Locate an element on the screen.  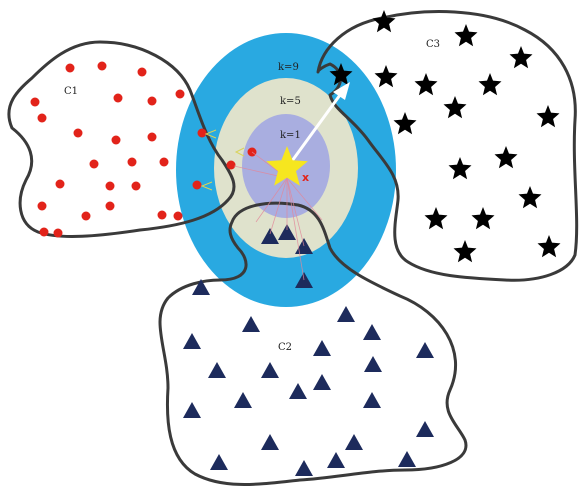
c3-label: C3 is located at coordinates (433, 44).